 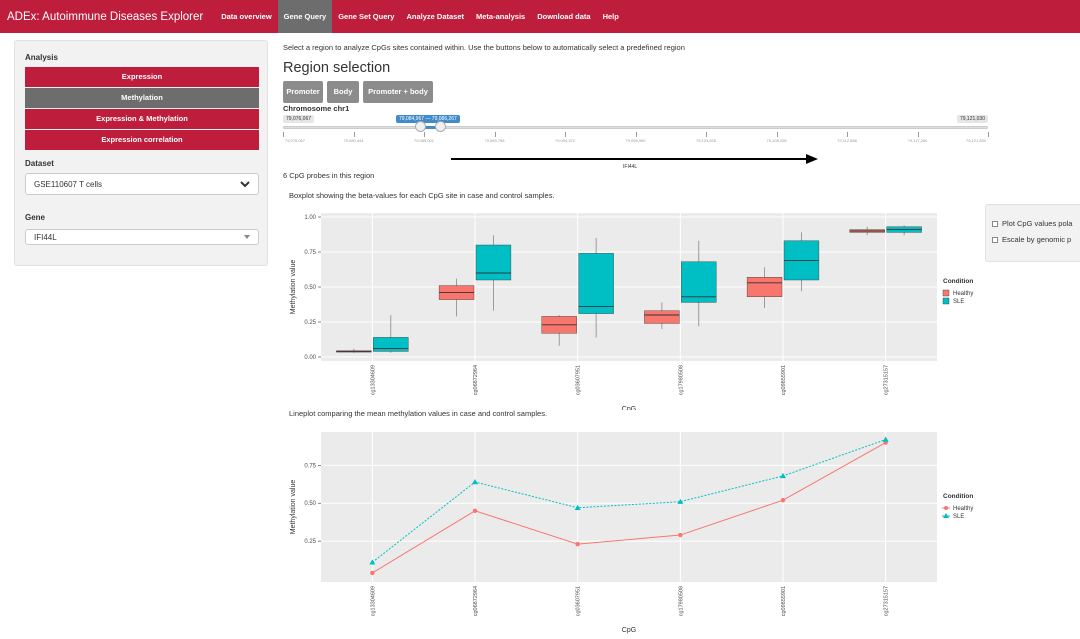 What do you see at coordinates (247, 237) in the screenshot?
I see `caret-down-icon` at bounding box center [247, 237].